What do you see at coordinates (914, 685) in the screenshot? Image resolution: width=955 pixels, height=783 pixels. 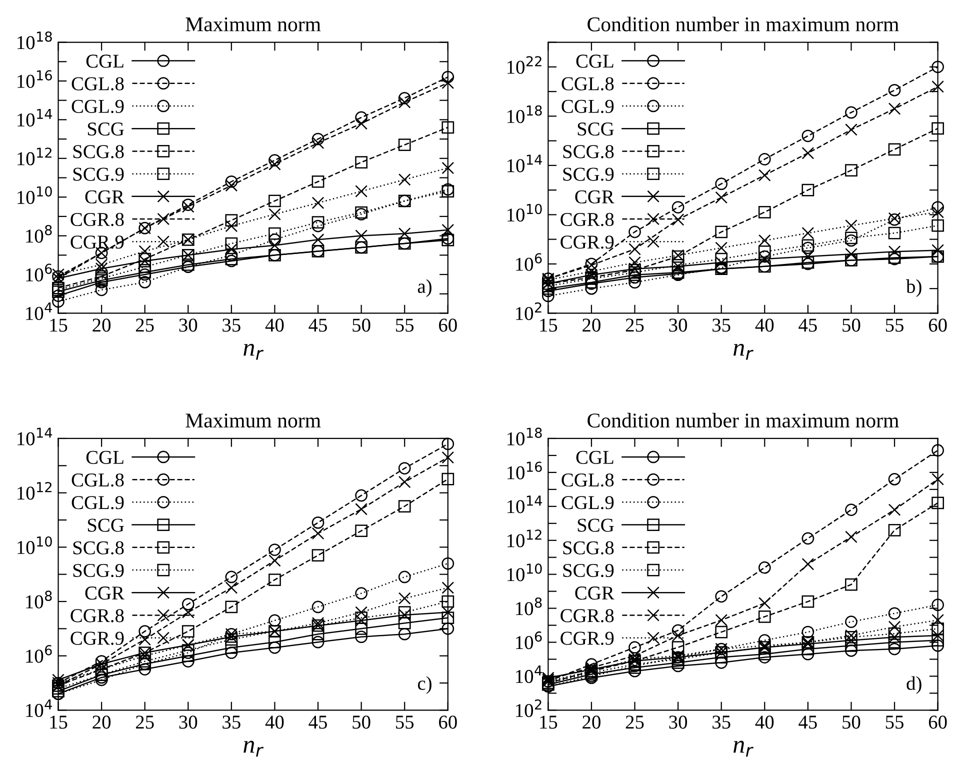 I see `annotation: d)` at bounding box center [914, 685].